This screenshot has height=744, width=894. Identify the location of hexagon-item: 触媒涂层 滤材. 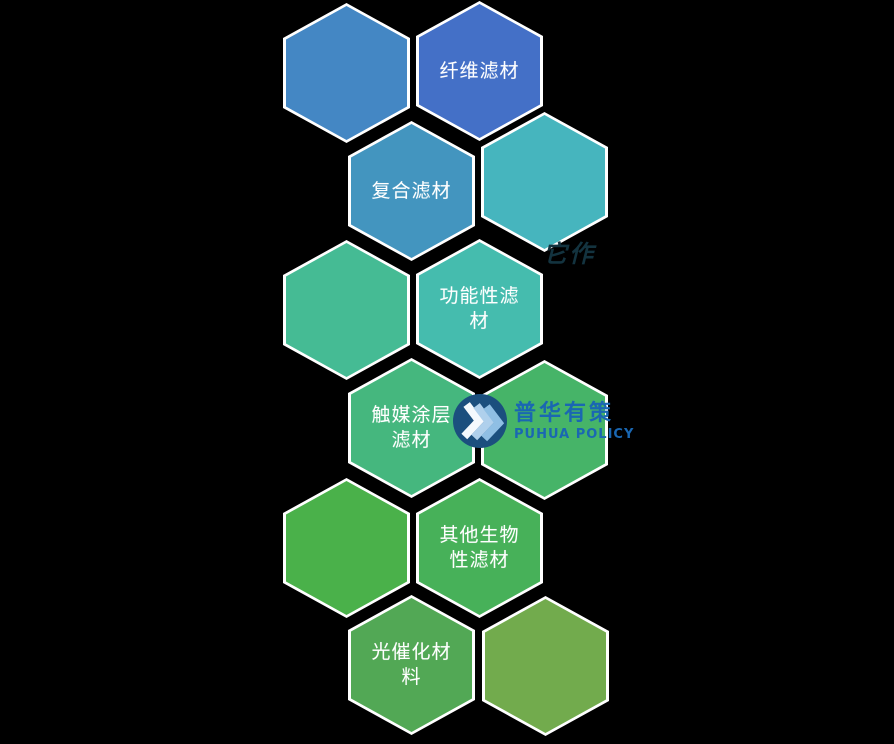
(411, 428).